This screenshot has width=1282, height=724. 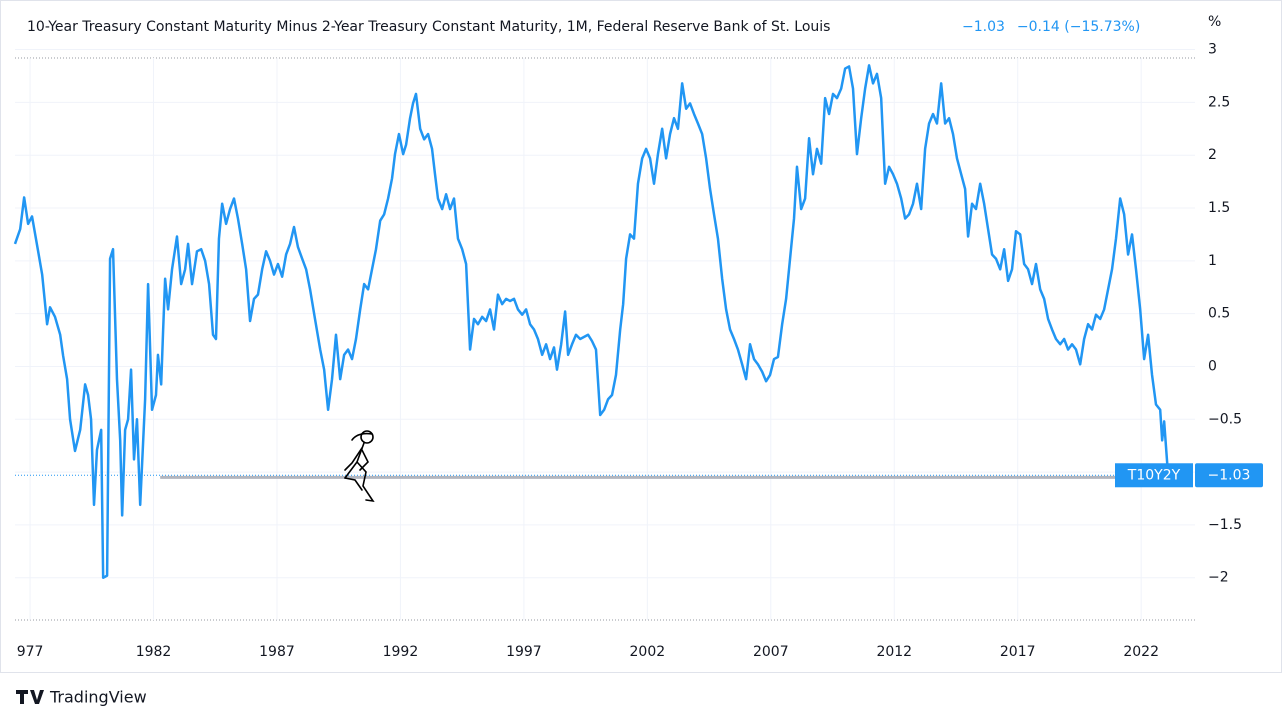 What do you see at coordinates (1219, 208) in the screenshot?
I see `y-tick-label: 1.5` at bounding box center [1219, 208].